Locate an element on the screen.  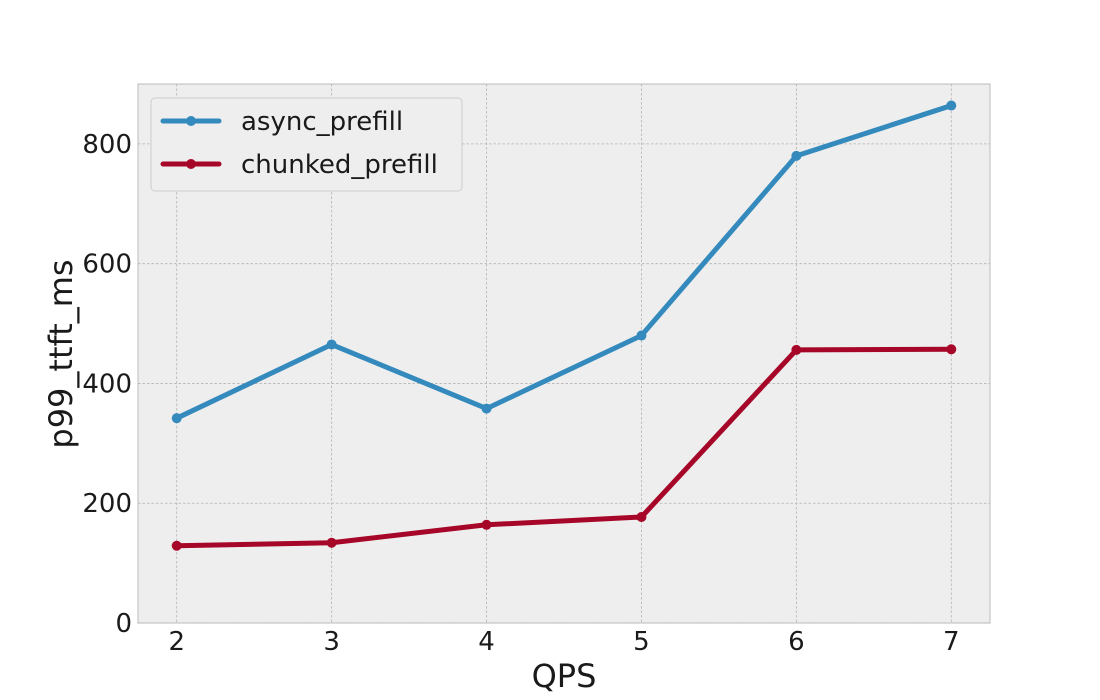
y-axis-label: p99_ttft_ms is located at coordinates (61, 353).